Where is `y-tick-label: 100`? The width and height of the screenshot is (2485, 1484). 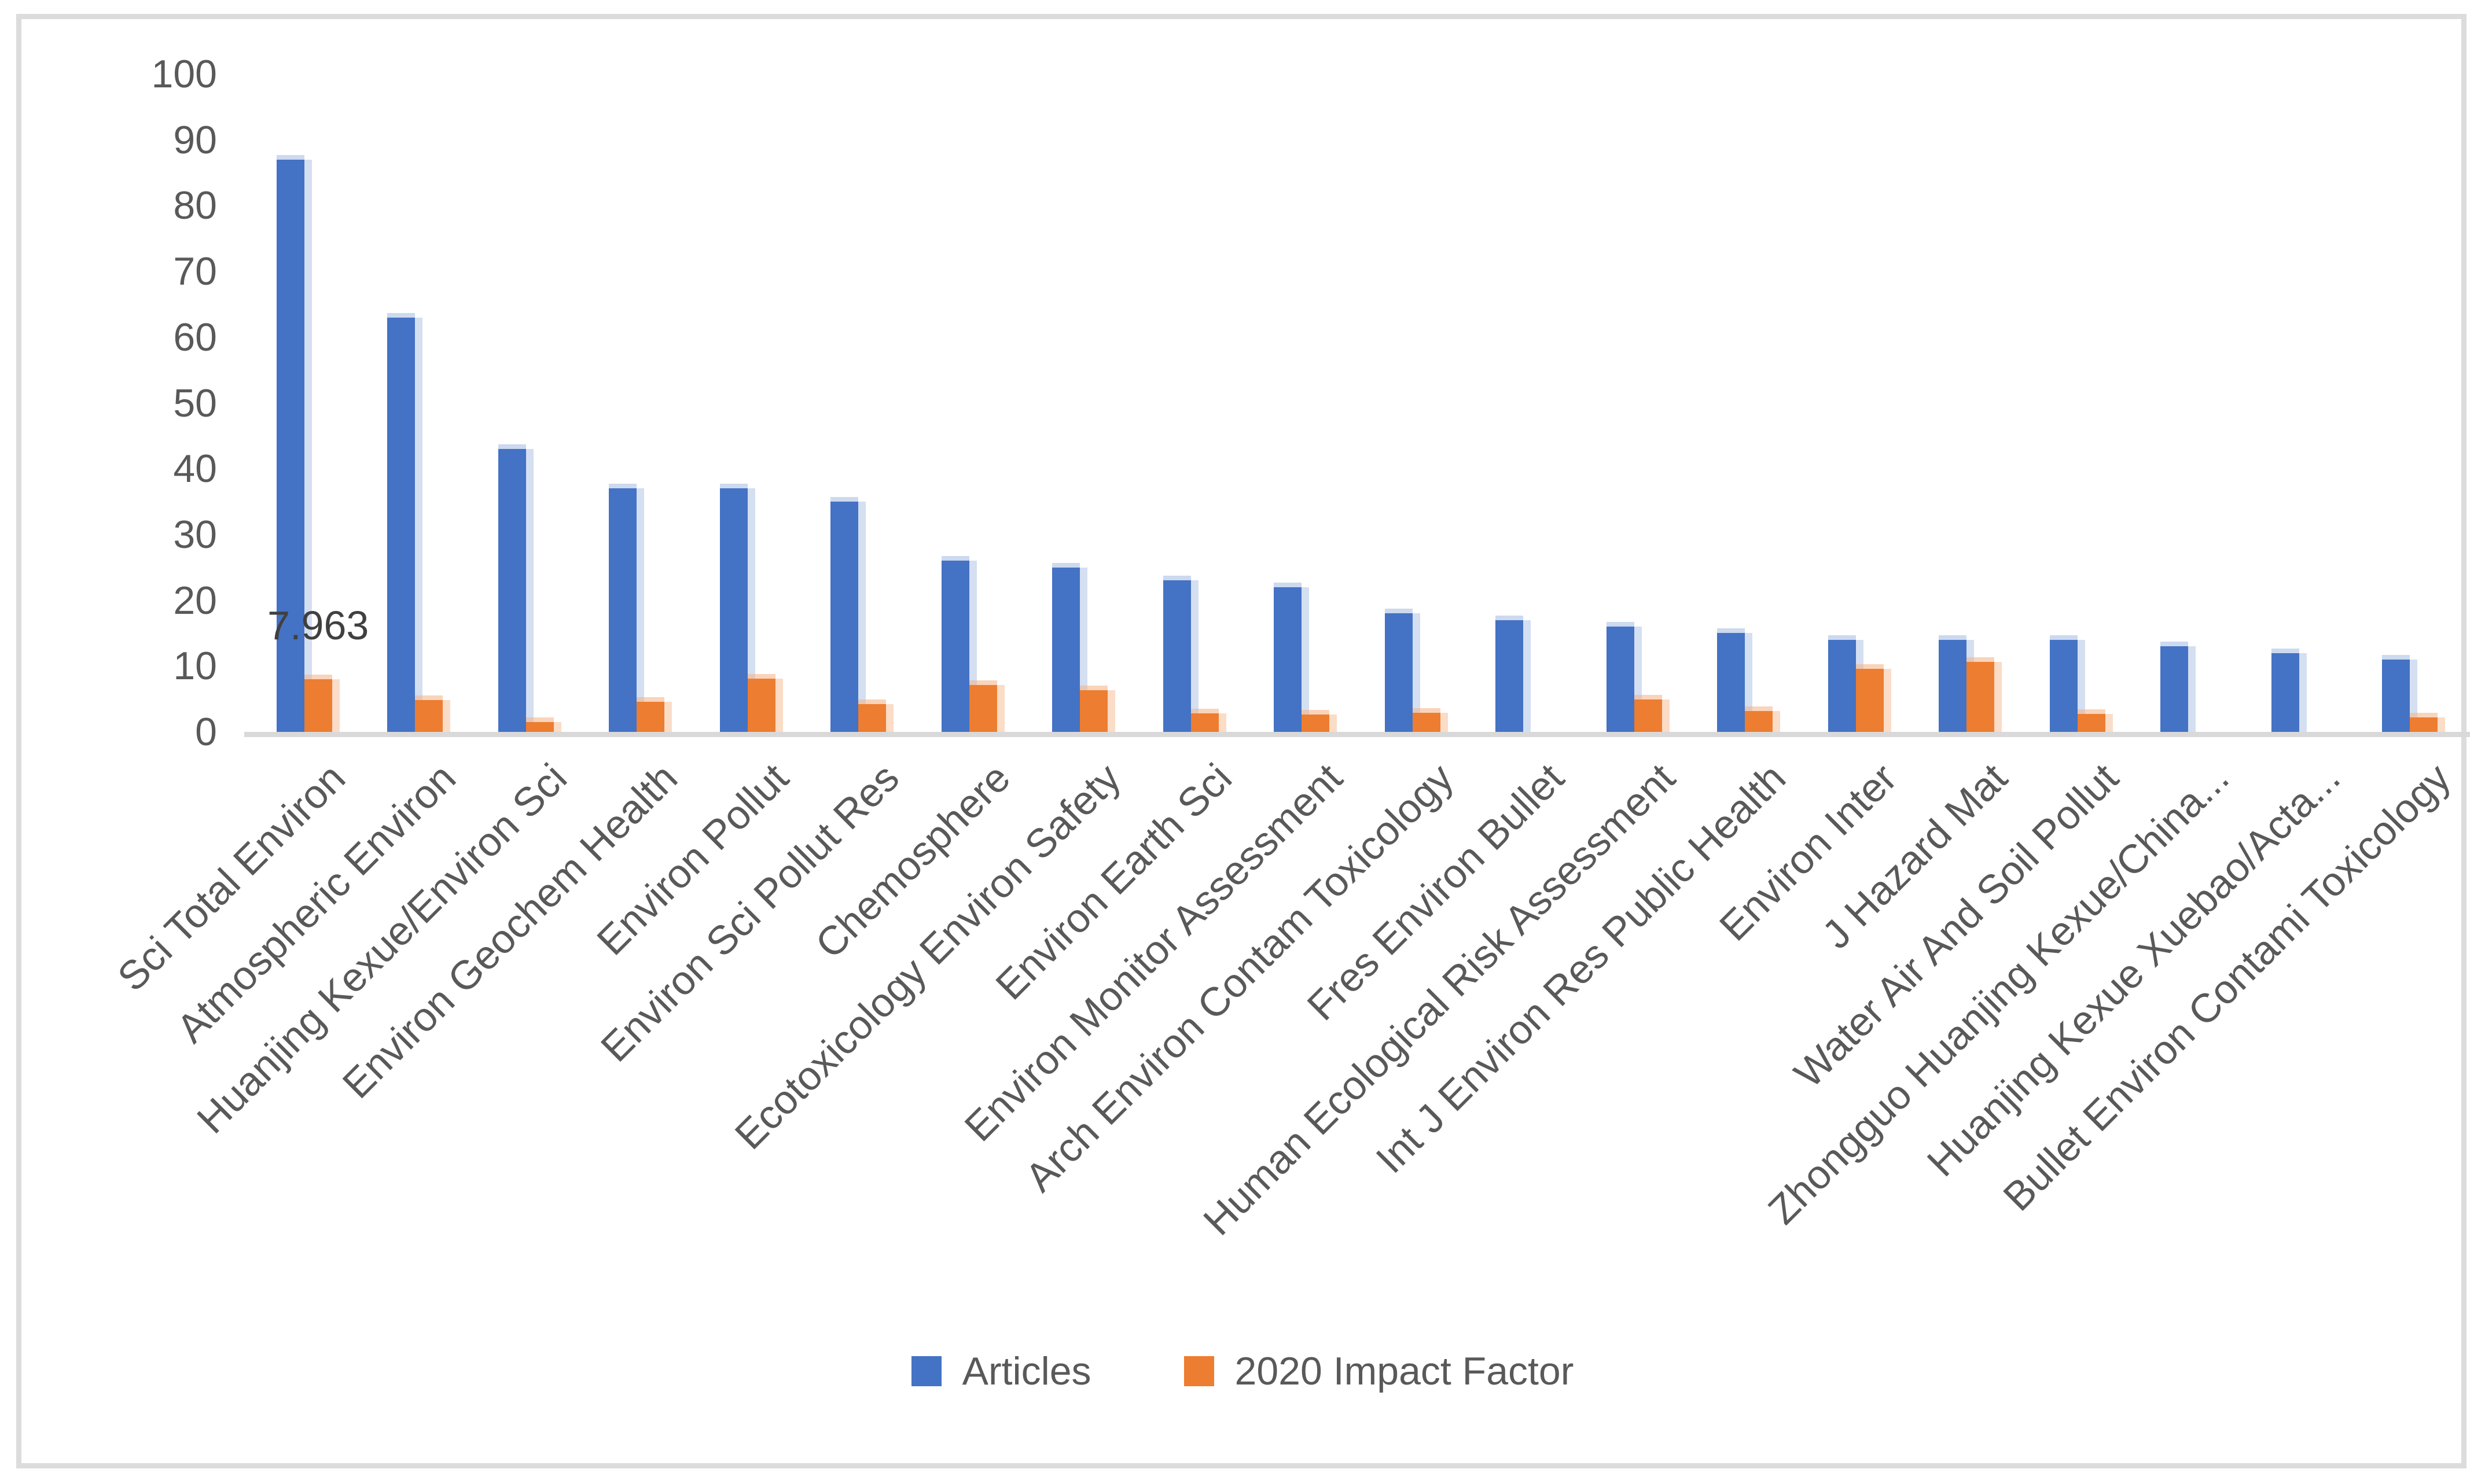
y-tick-label: 100 is located at coordinates (184, 74).